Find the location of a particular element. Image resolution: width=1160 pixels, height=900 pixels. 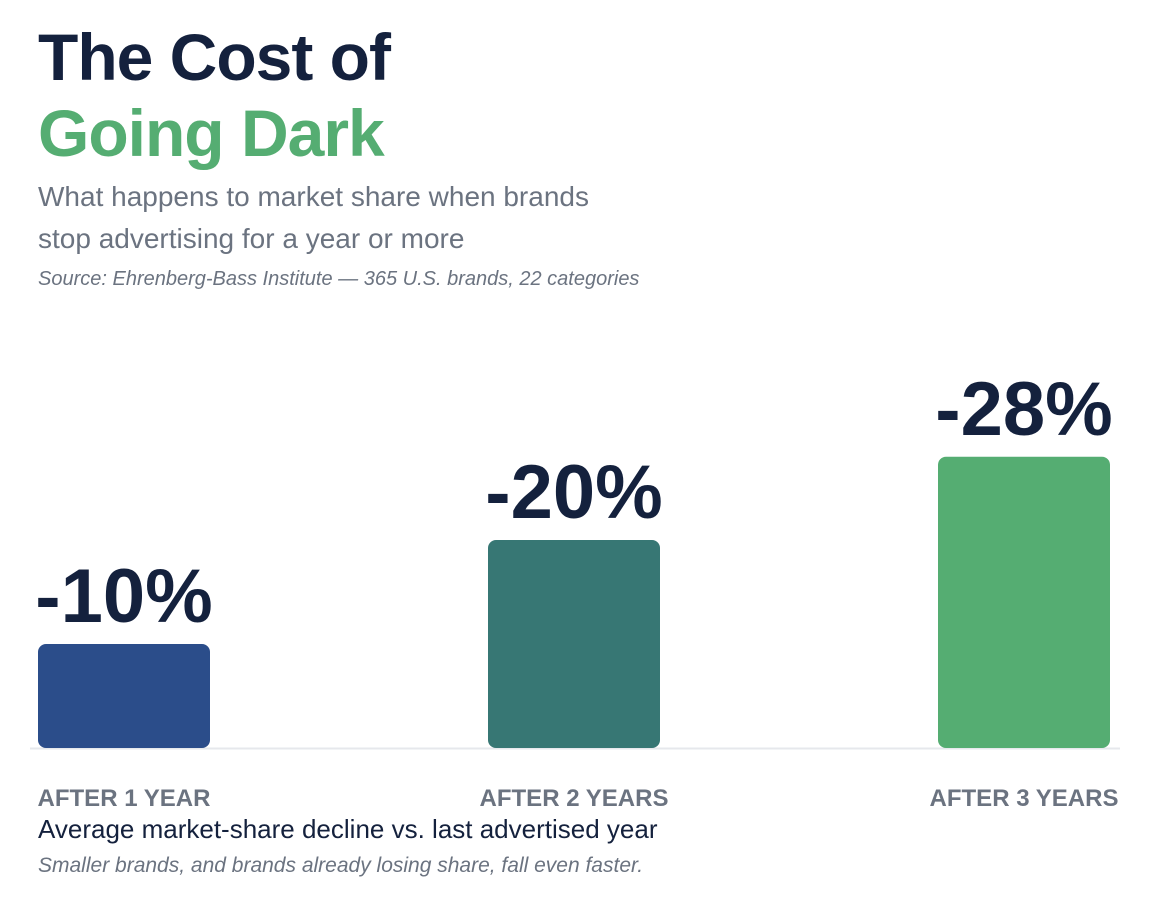

value-label-3: -28% is located at coordinates (1023, 409).